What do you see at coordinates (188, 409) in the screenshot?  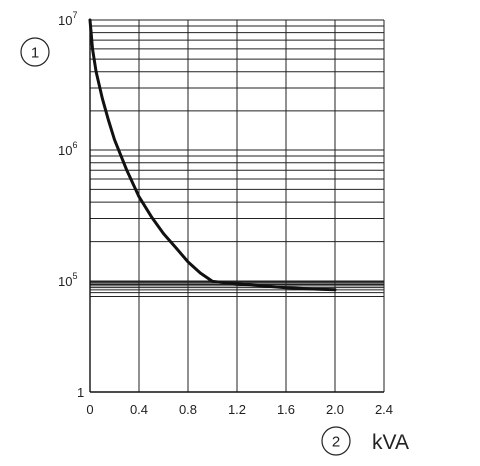 I see `x-tick-label: 0.8` at bounding box center [188, 409].